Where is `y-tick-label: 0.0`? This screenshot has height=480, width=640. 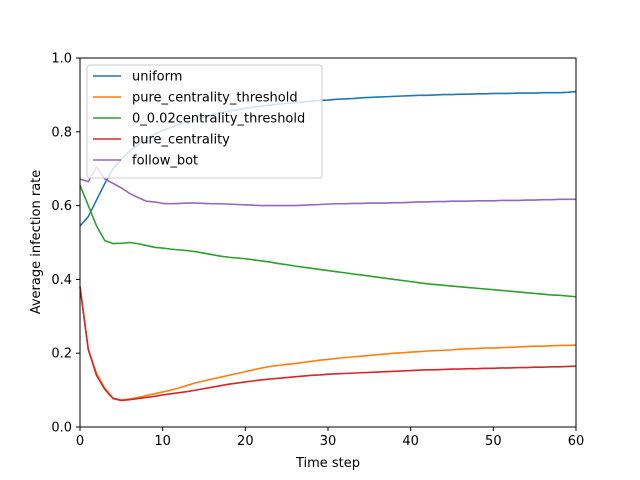 y-tick-label: 0.0 is located at coordinates (61, 428).